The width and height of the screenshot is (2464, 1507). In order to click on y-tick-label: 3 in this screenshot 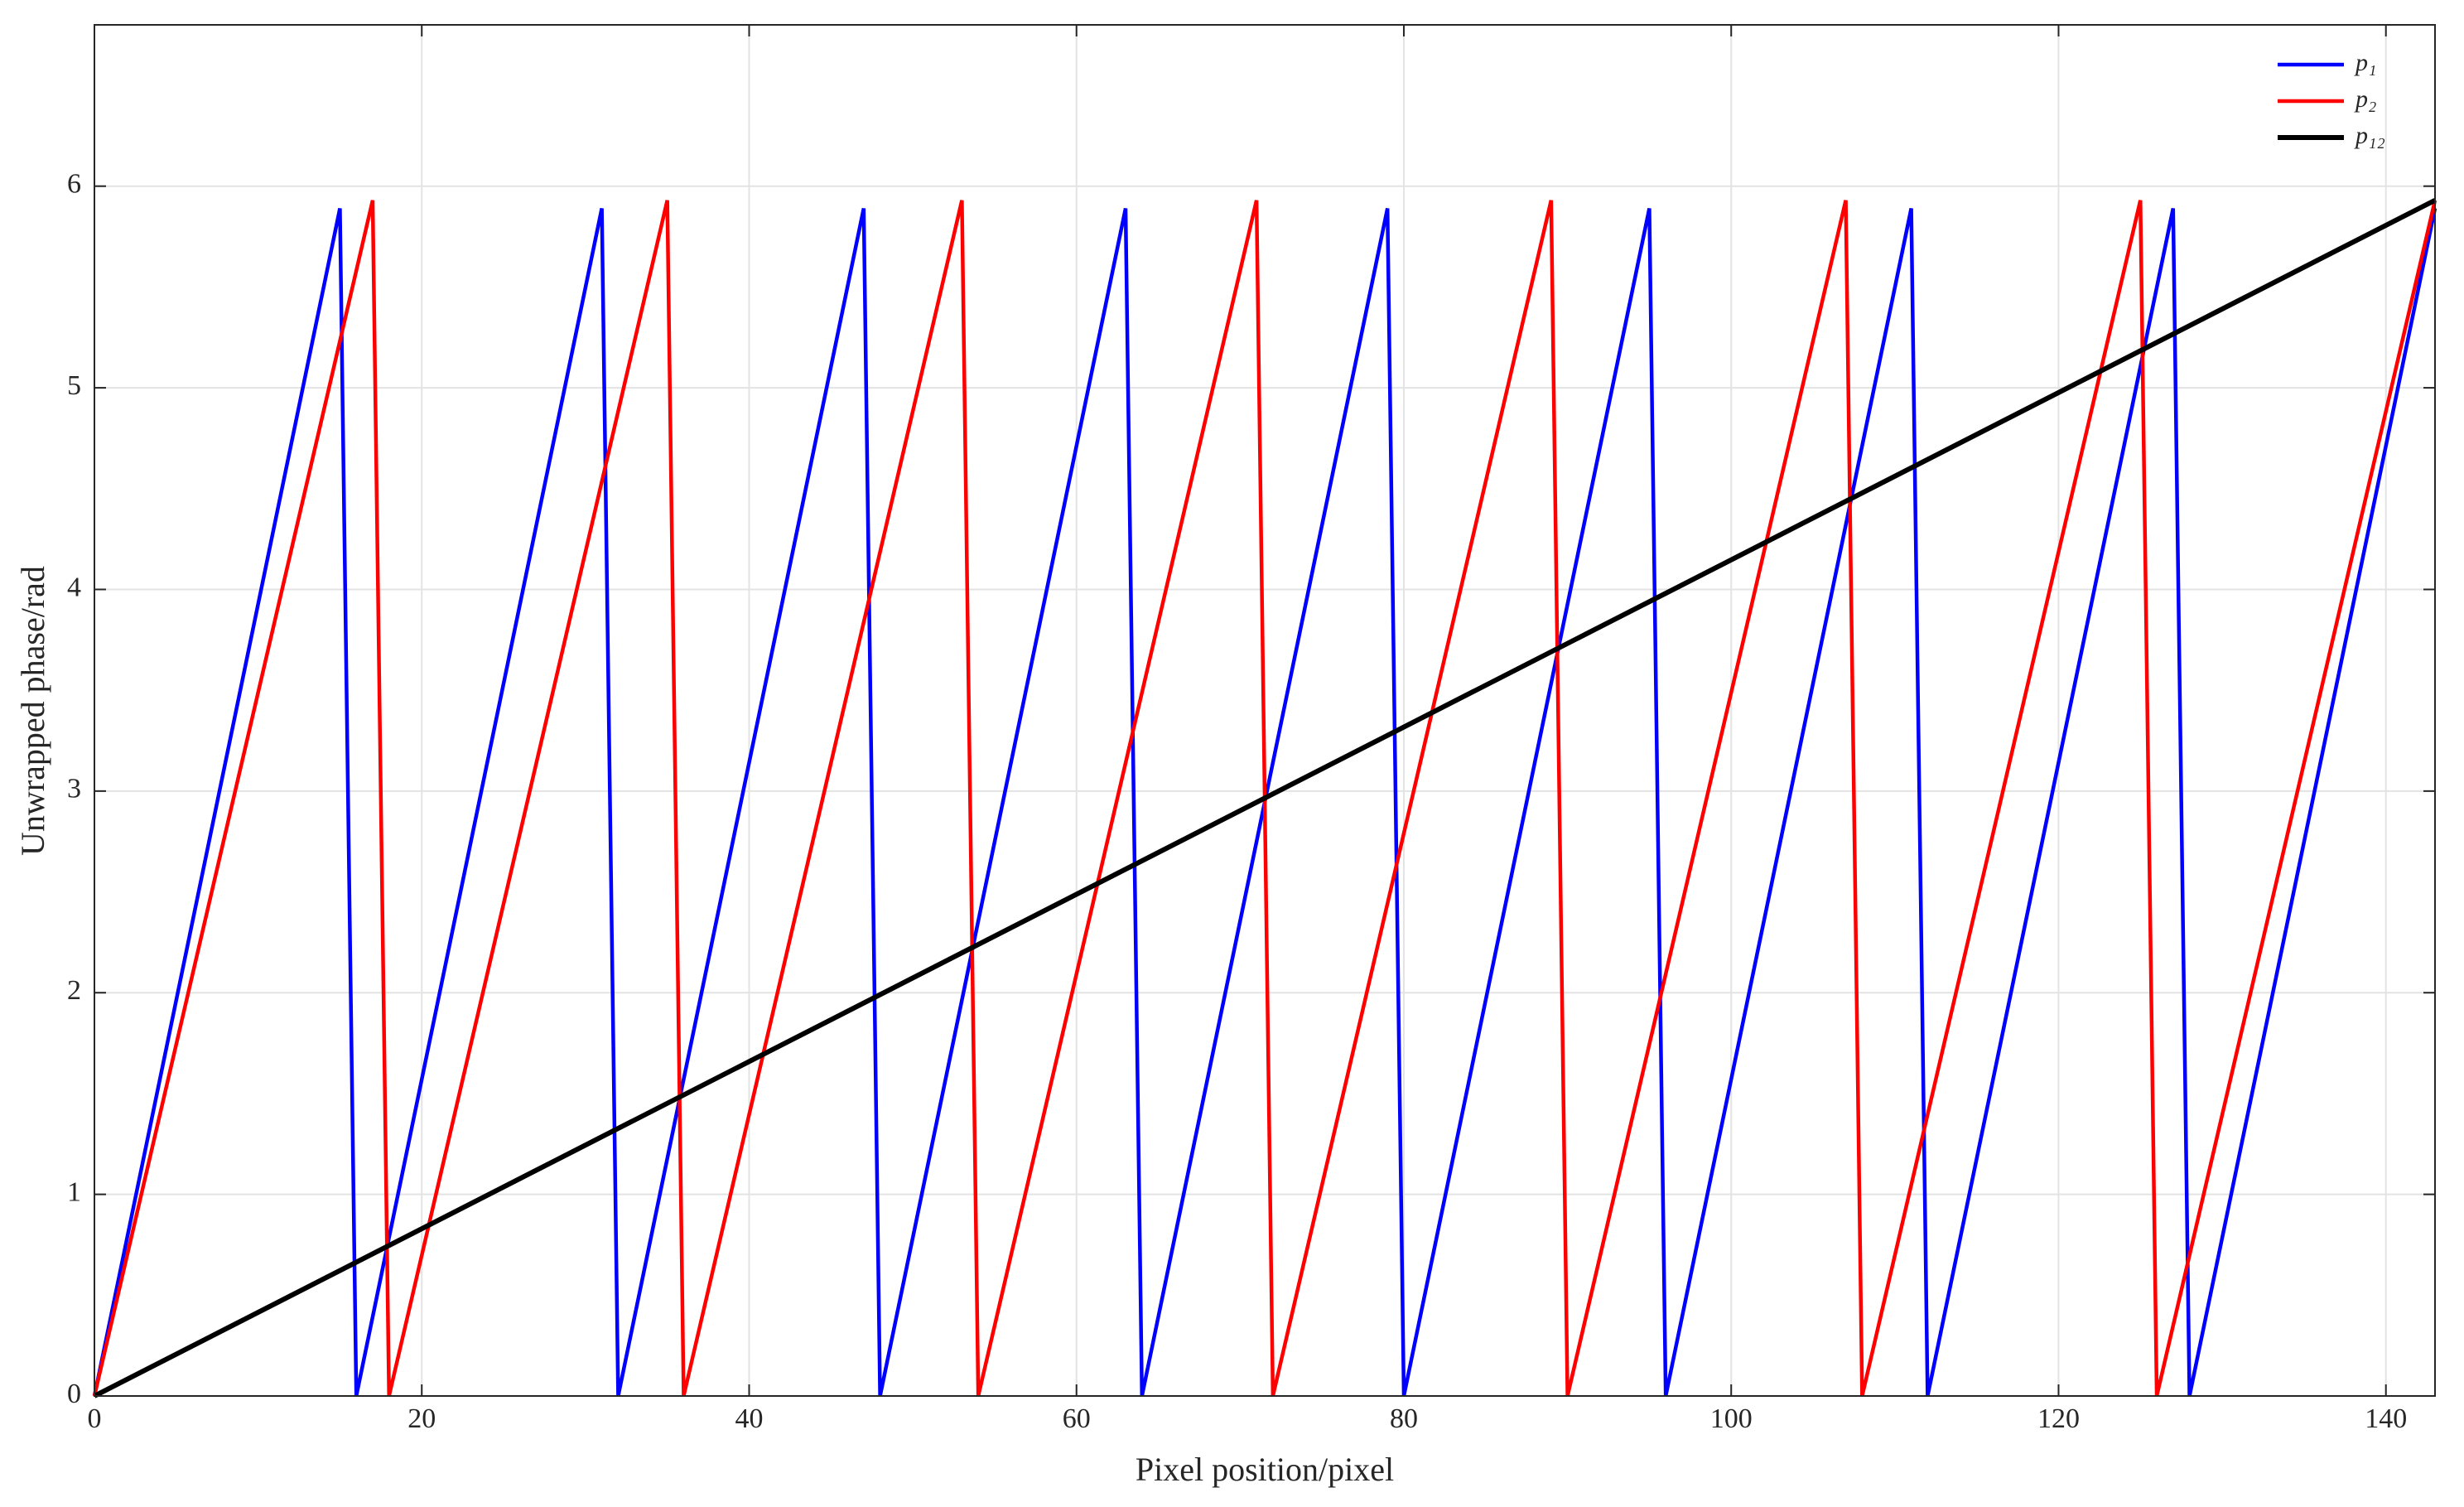, I will do `click(74, 789)`.